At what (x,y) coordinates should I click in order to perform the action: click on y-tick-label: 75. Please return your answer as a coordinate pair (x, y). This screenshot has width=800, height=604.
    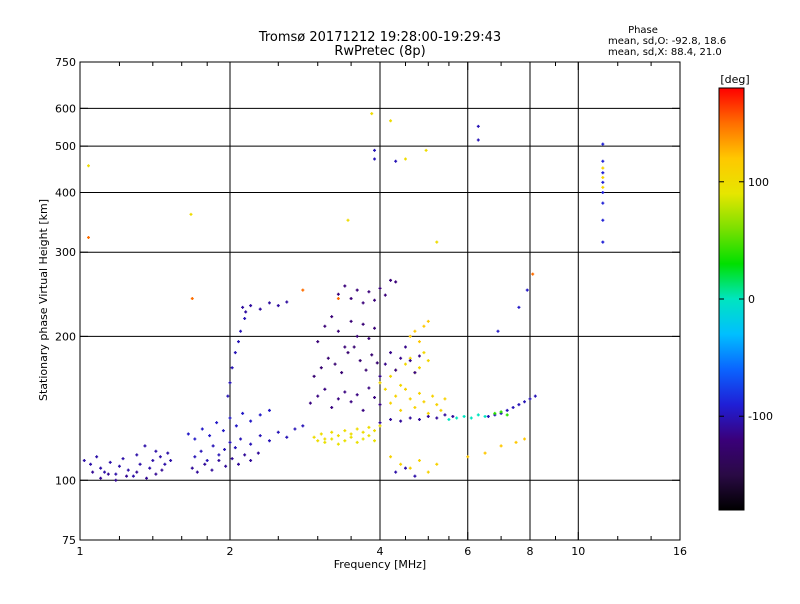
    Looking at the image, I should click on (69, 540).